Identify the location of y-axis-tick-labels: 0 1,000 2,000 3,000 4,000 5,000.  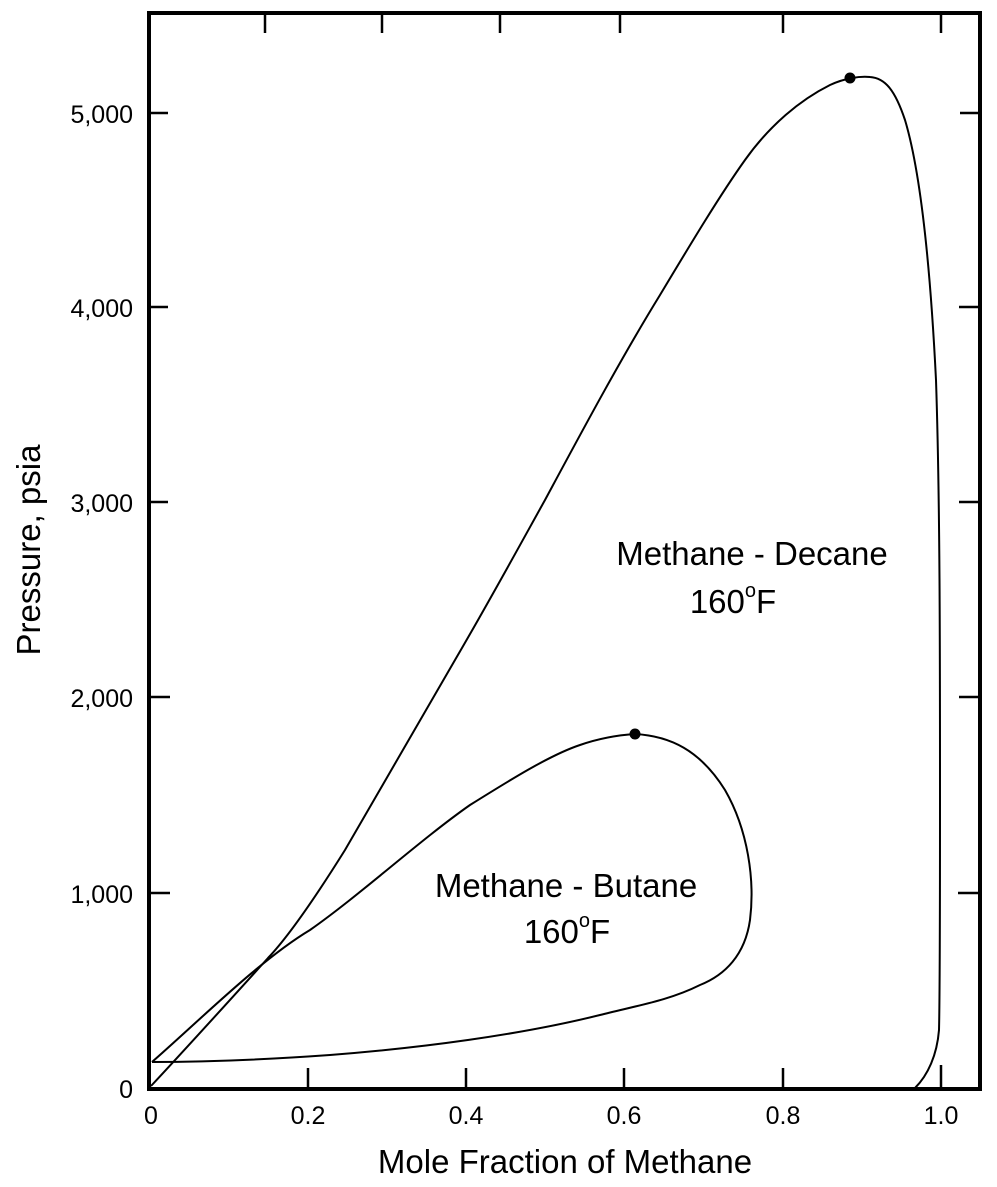
(101, 602).